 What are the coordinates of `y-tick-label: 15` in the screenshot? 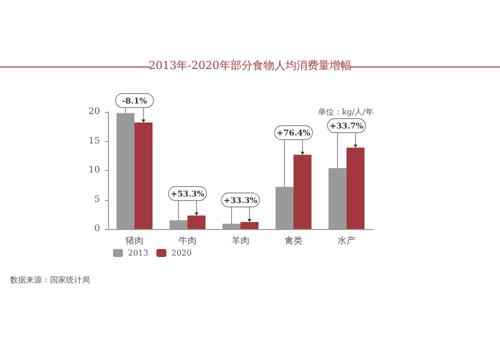 It's located at (94, 141).